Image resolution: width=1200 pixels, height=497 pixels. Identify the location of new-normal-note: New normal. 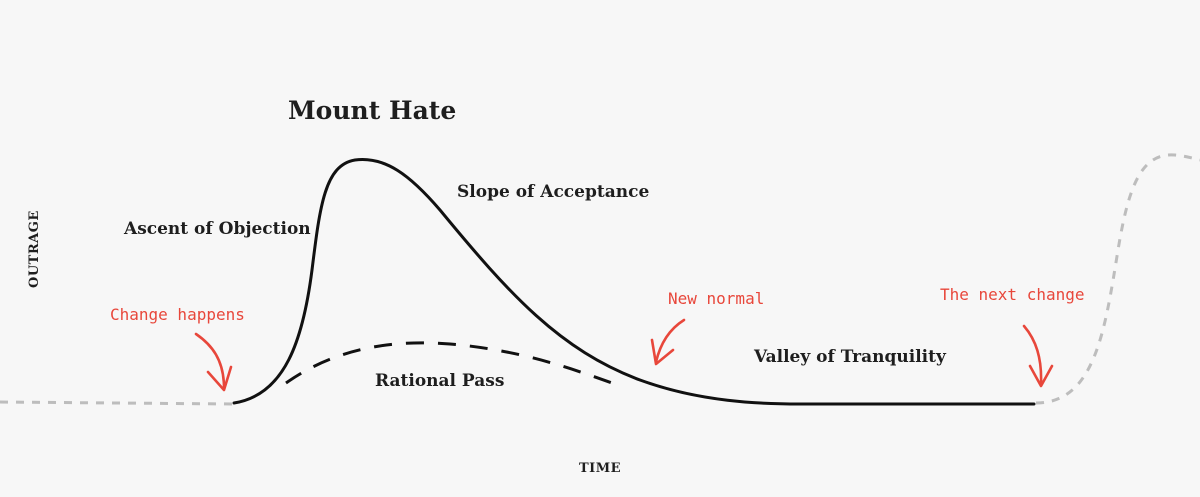
(716, 298).